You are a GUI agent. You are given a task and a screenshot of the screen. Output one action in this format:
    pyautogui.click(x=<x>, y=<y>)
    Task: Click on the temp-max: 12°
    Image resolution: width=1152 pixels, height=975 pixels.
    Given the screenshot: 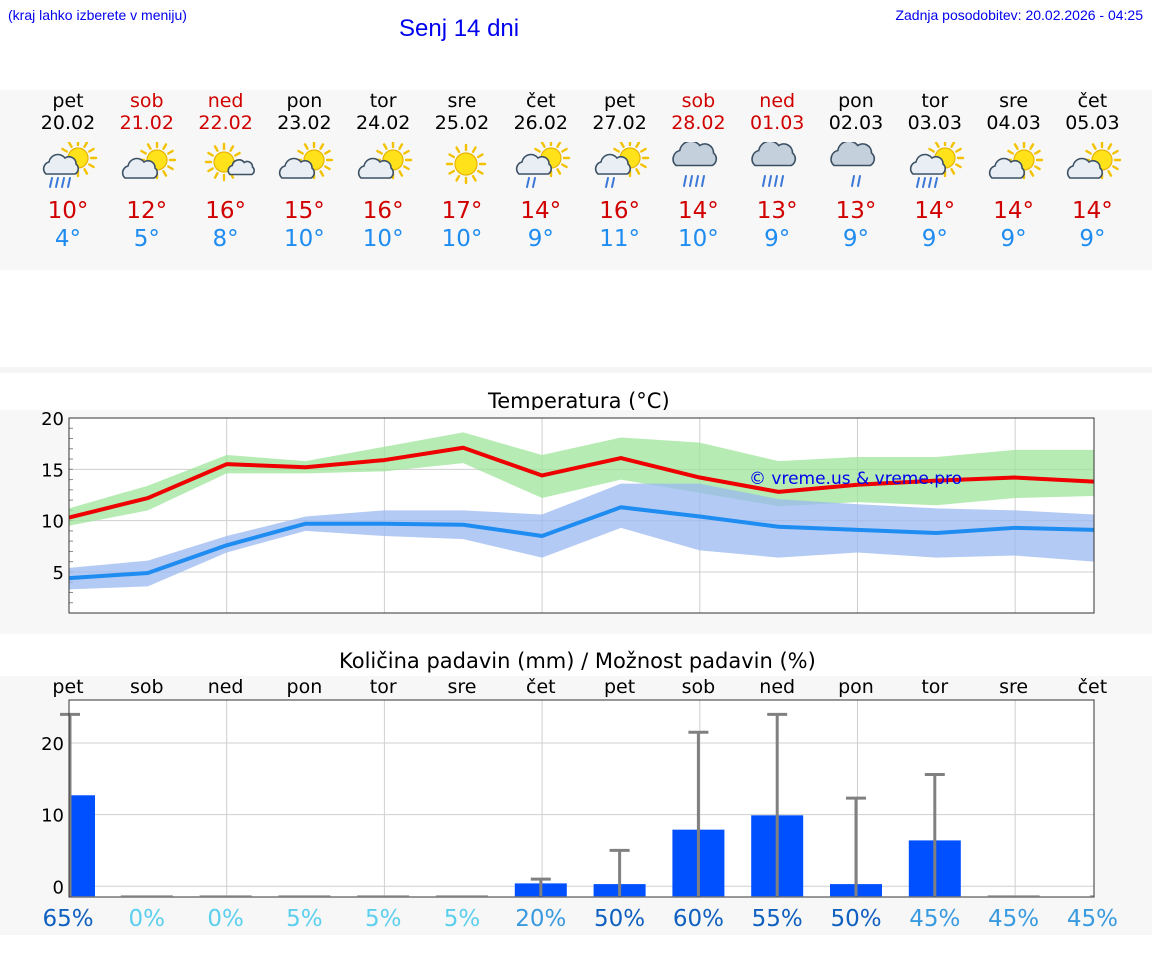 What is the action you would take?
    pyautogui.click(x=147, y=211)
    